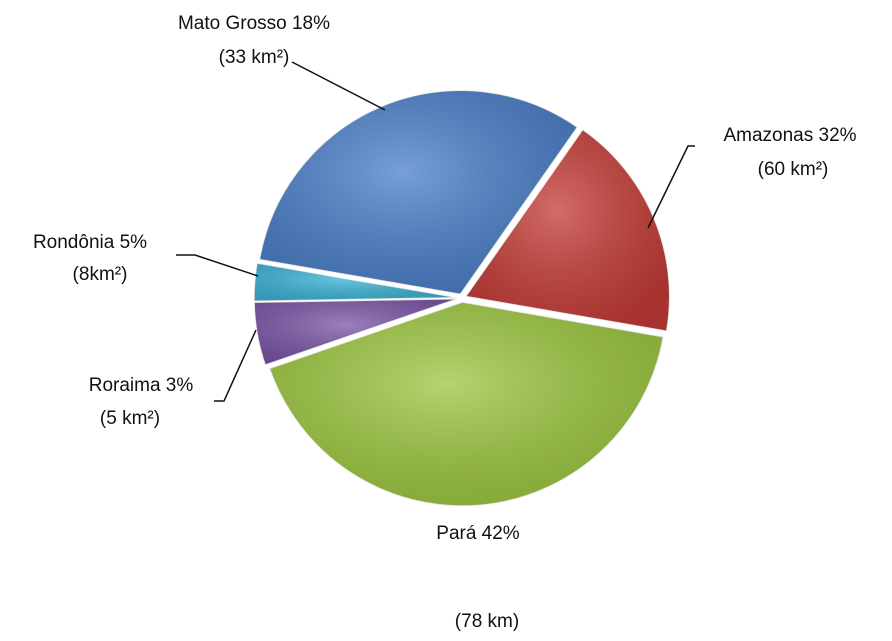 The image size is (892, 641). I want to click on slice-label: Amazonas 32%, so click(789, 135).